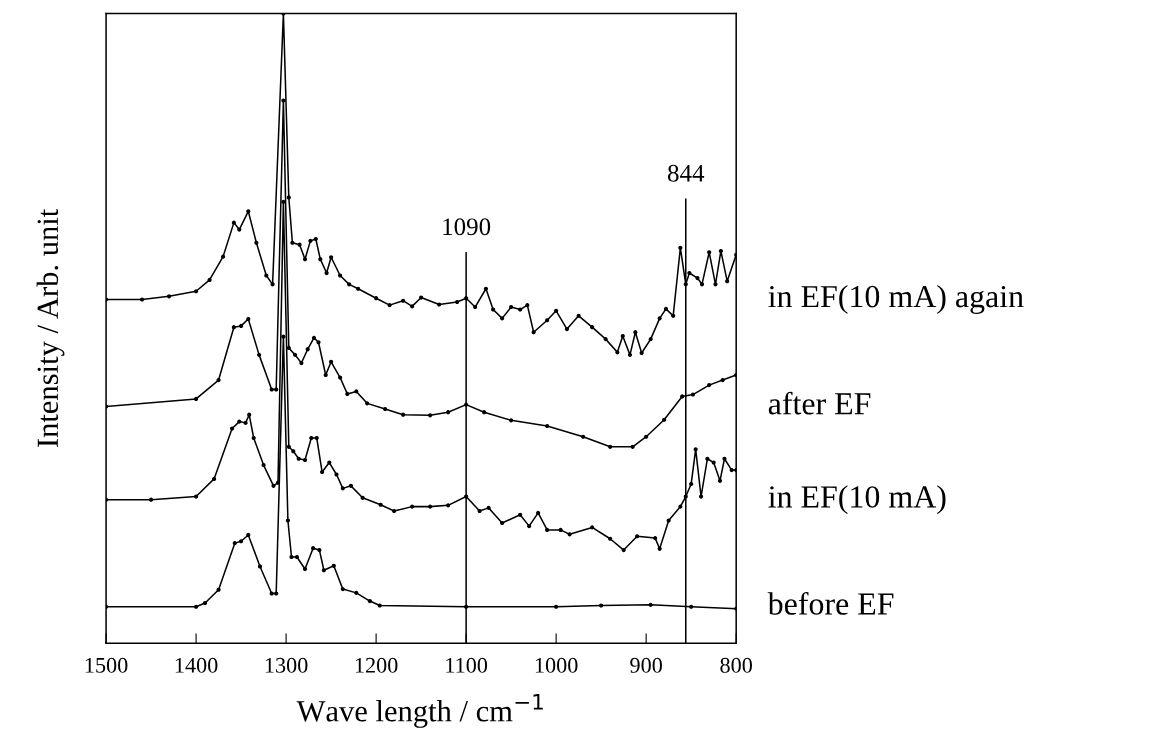 The width and height of the screenshot is (1163, 755). Describe the element at coordinates (467, 227) in the screenshot. I see `annotation: 1090` at that location.